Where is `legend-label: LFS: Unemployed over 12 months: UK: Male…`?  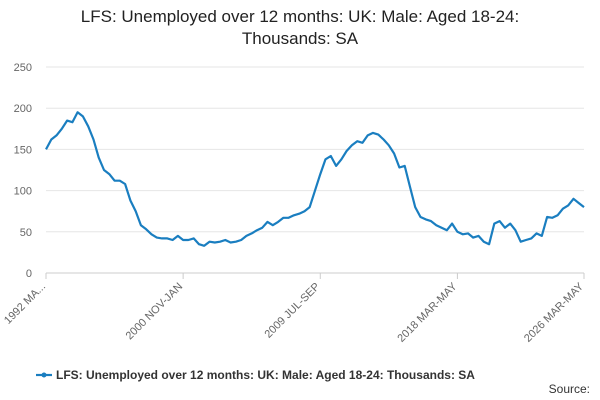
legend-label: LFS: Unemployed over 12 months: UK: Male… is located at coordinates (265, 375).